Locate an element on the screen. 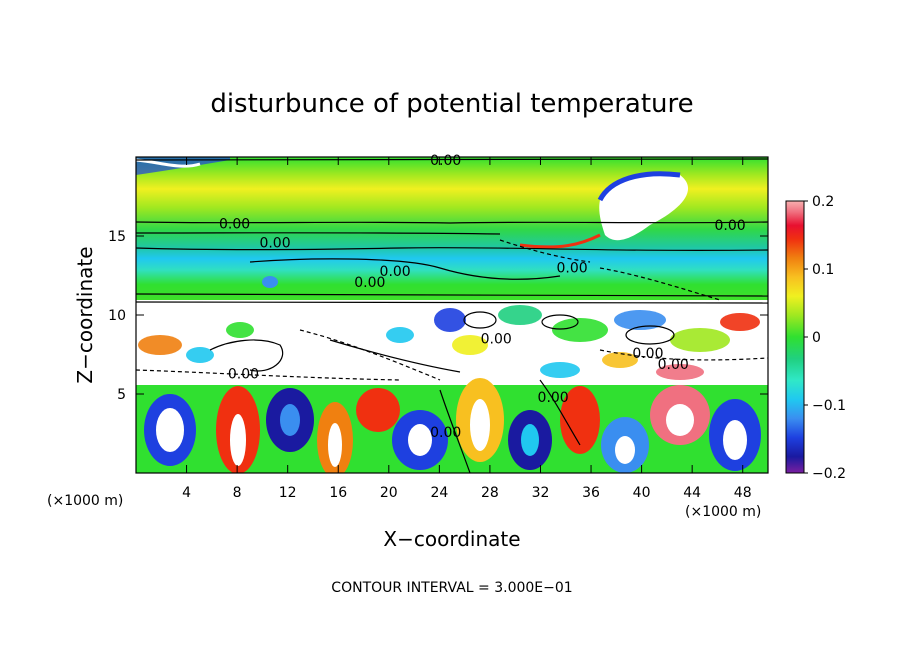 Image resolution: width=904 pixels, height=654 pixels. y-tick-label: 5 is located at coordinates (121, 395).